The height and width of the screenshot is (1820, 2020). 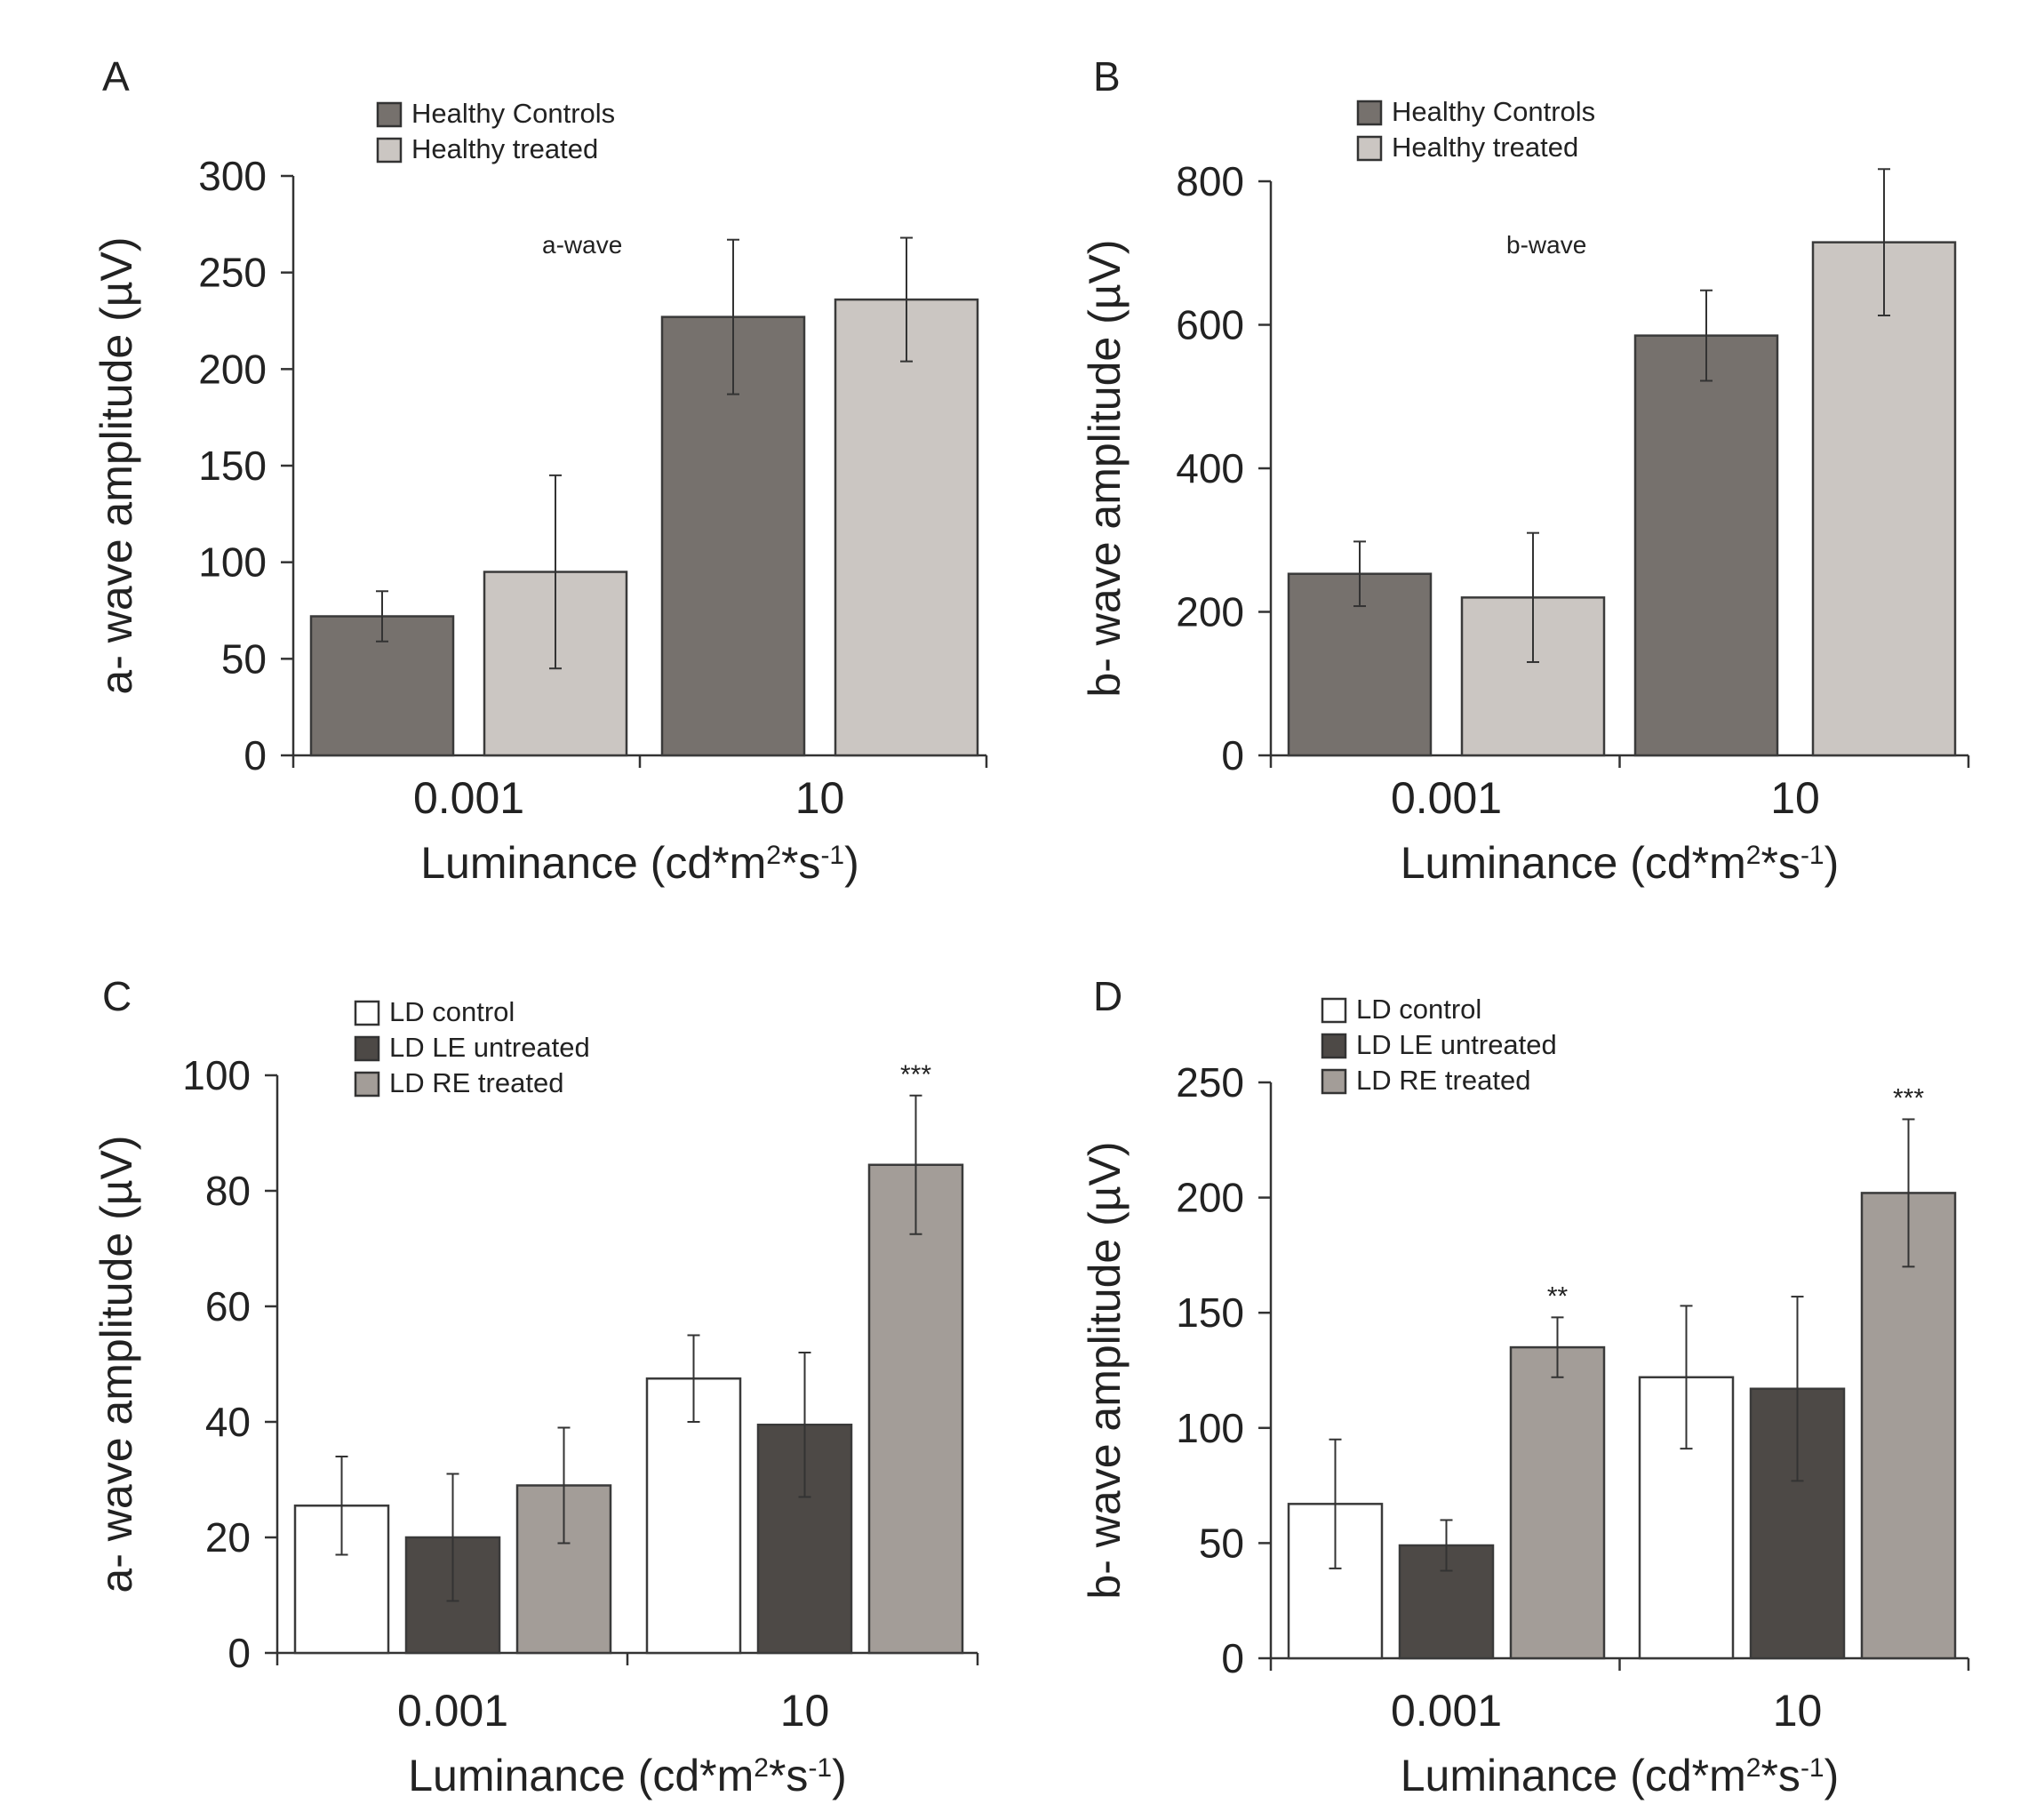 I want to click on panel-label: C, so click(x=117, y=996).